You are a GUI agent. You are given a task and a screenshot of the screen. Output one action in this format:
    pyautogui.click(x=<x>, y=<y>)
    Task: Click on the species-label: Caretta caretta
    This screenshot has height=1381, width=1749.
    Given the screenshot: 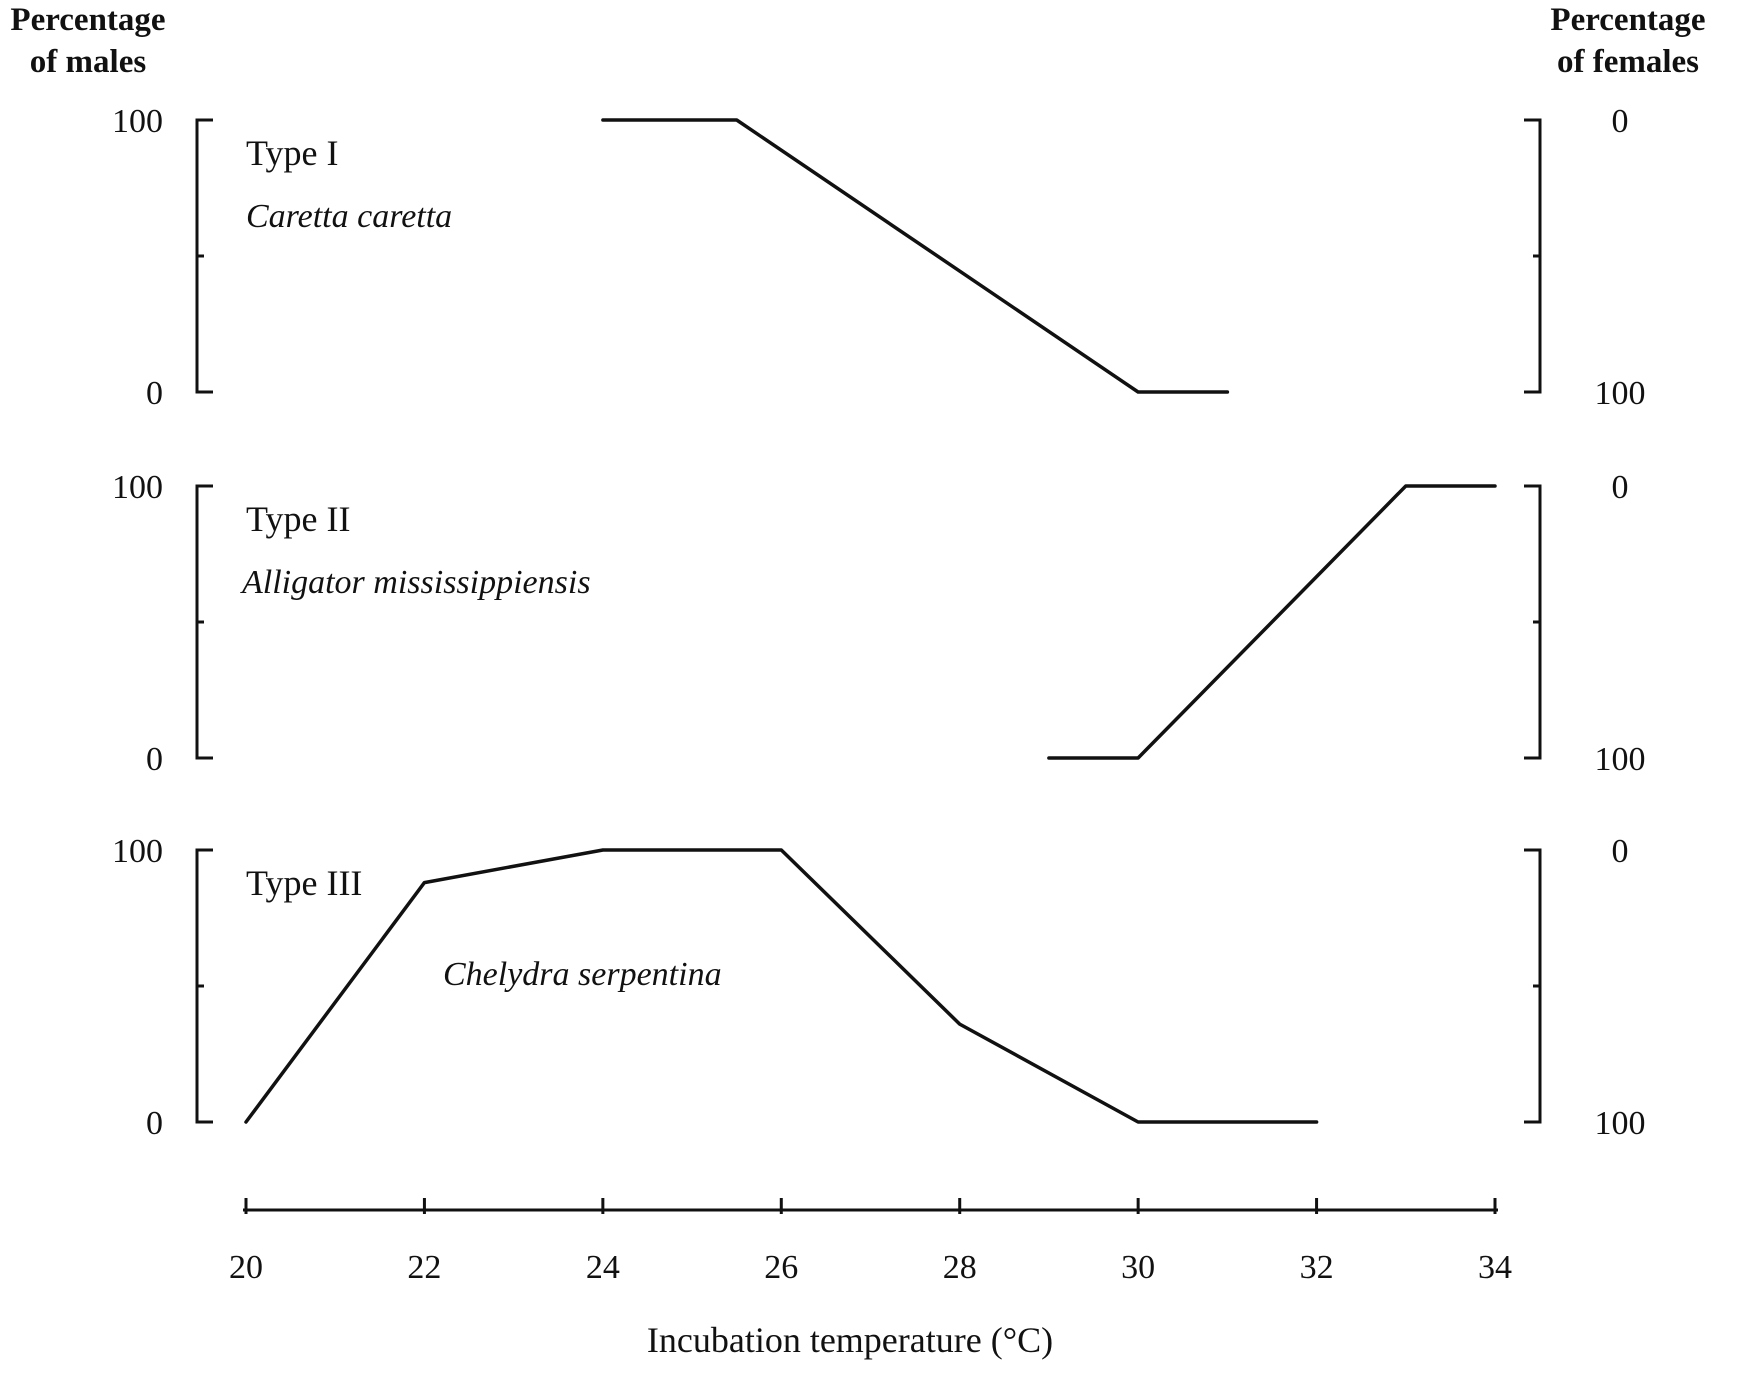 What is the action you would take?
    pyautogui.click(x=349, y=216)
    